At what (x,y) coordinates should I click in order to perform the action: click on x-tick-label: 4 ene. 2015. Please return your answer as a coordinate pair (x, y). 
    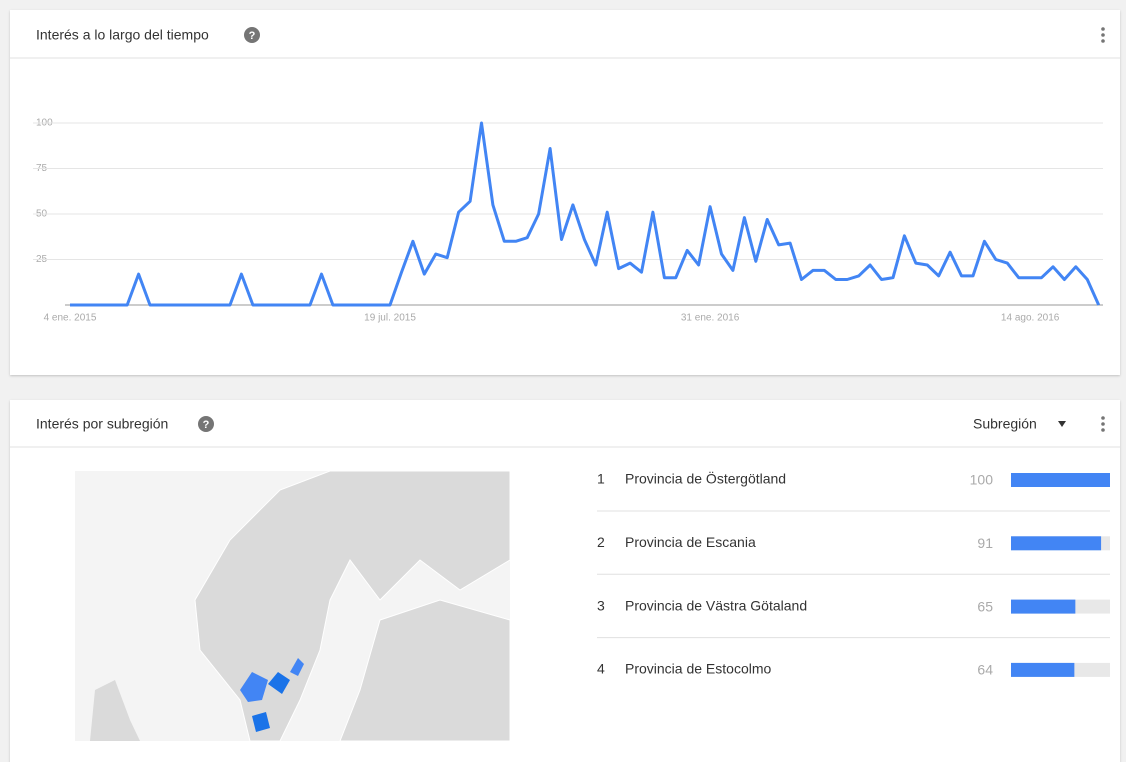
    Looking at the image, I should click on (70, 318).